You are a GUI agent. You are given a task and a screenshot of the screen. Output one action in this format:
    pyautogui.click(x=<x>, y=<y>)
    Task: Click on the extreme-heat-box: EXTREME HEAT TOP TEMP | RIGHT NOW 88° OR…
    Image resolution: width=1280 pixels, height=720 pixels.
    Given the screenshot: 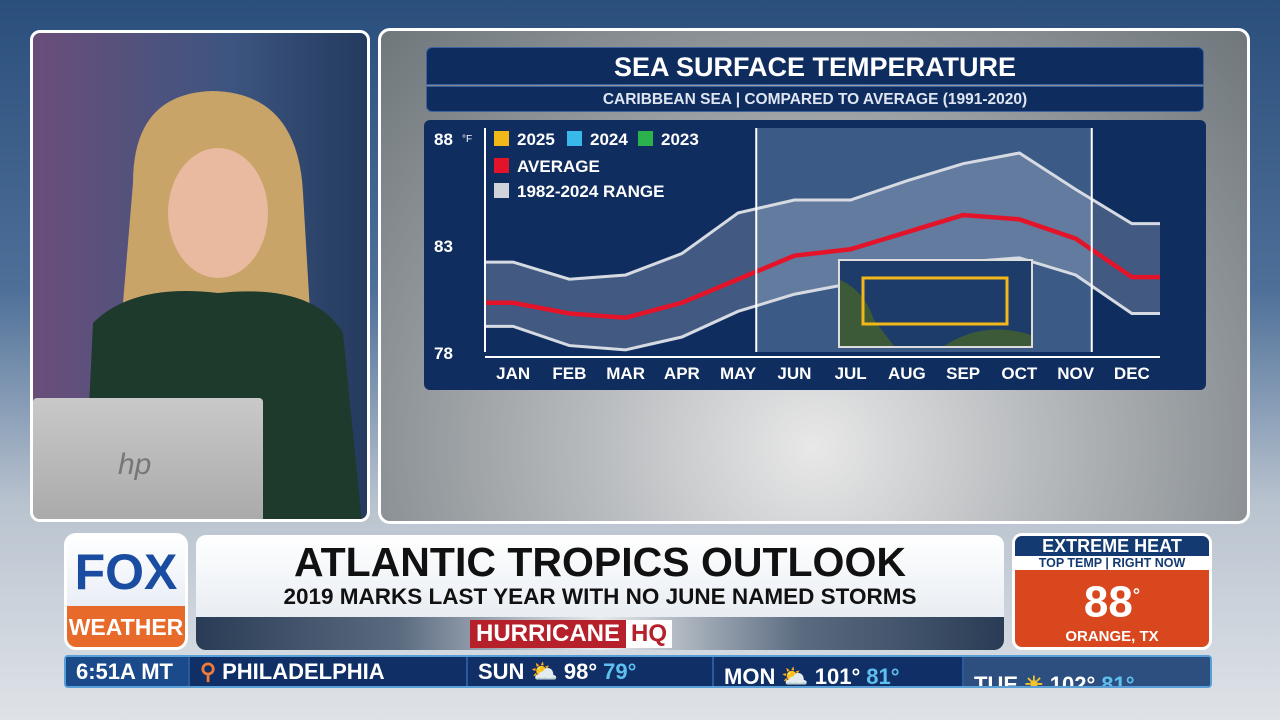 What is the action you would take?
    pyautogui.click(x=1112, y=591)
    